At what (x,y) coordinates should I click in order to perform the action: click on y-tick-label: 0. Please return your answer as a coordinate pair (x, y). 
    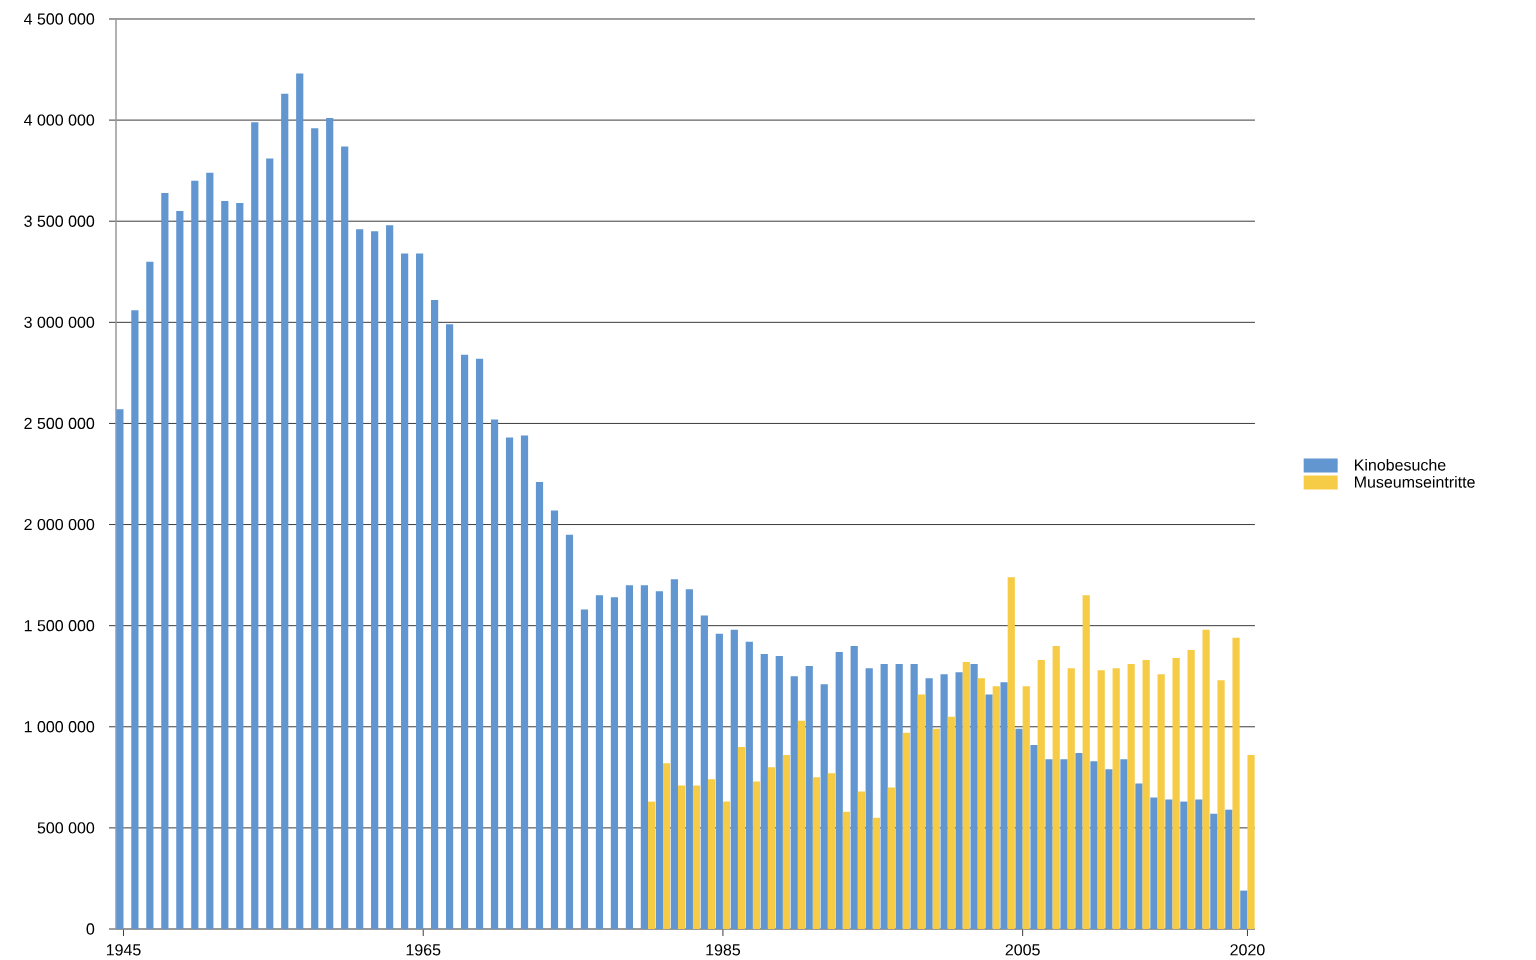
    Looking at the image, I should click on (90, 929).